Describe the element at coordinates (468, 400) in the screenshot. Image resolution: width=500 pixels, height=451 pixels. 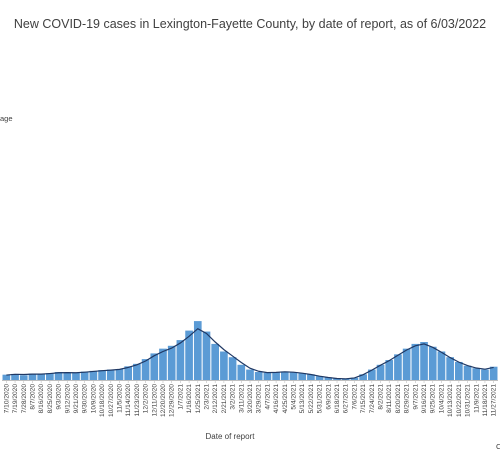
I see `x-tick-label: 10/31/2021` at that location.